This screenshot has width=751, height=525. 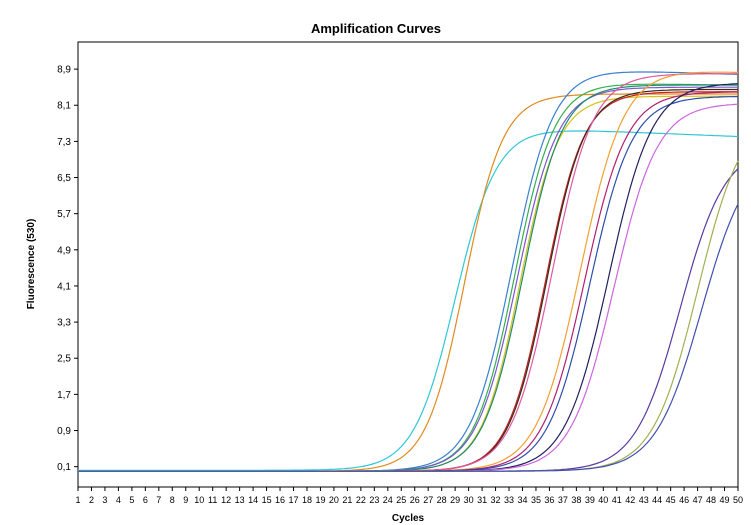 I want to click on x-tick-label: 4, so click(x=118, y=500).